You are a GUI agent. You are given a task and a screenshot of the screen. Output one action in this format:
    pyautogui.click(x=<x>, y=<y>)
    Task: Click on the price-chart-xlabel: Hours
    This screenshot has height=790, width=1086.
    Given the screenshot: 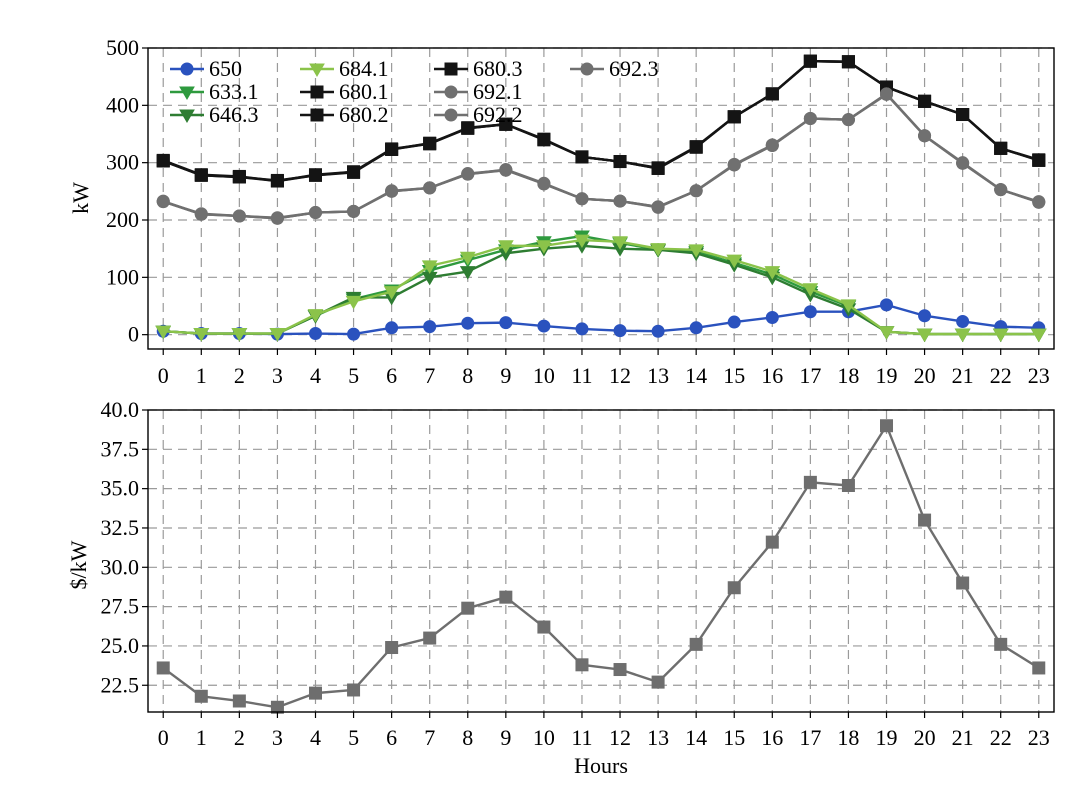 What is the action you would take?
    pyautogui.click(x=601, y=765)
    